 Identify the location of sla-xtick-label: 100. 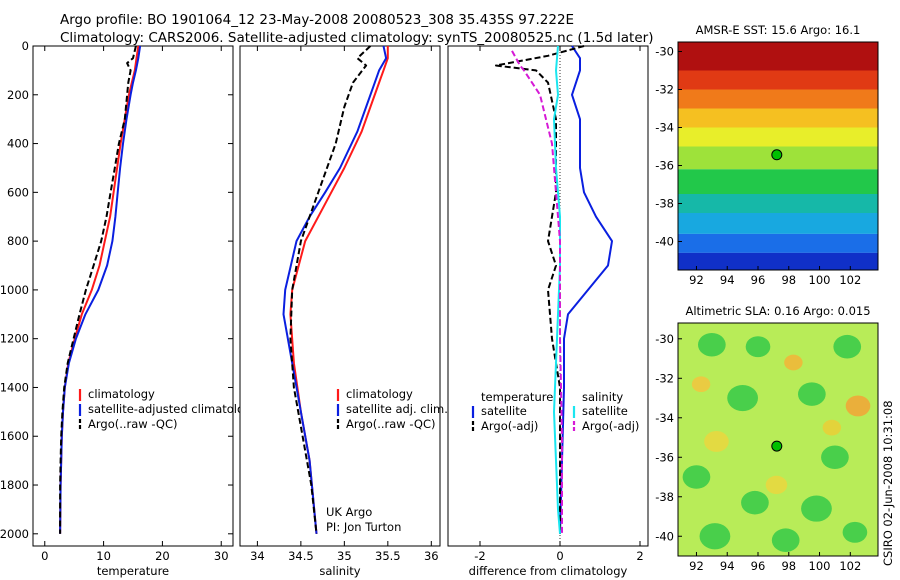
(820, 566).